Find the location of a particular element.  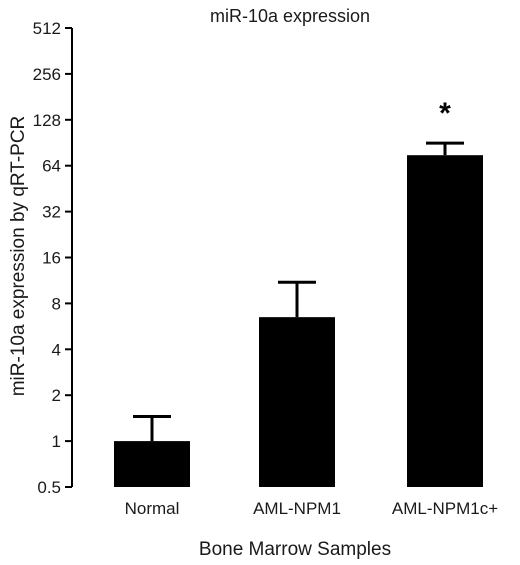

x-axis-title: Bone Marrow Samples is located at coordinates (295, 549).